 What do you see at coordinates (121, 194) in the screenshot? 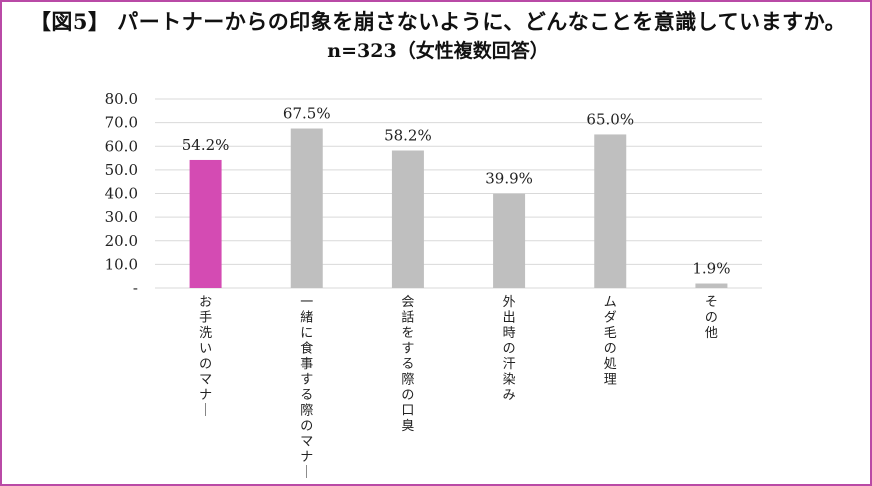
I see `y-tick-label-4: 40.0` at bounding box center [121, 194].